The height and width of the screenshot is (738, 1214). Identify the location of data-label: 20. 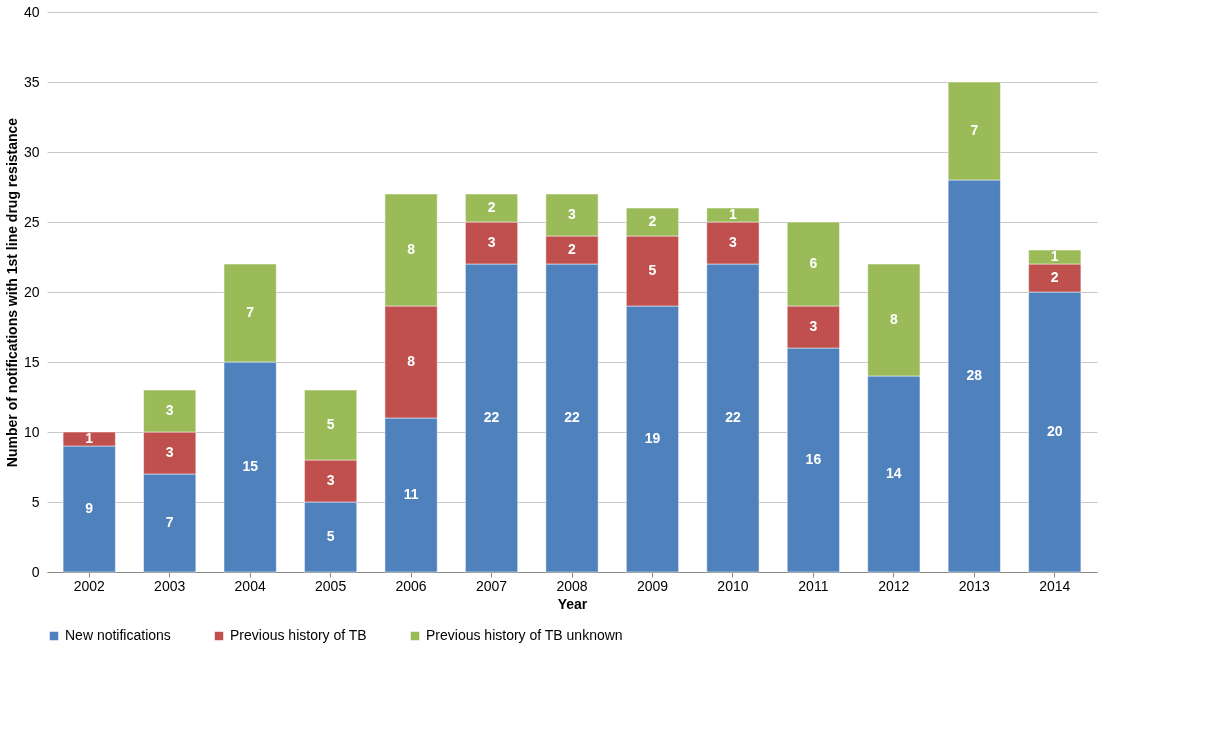
(1054, 431).